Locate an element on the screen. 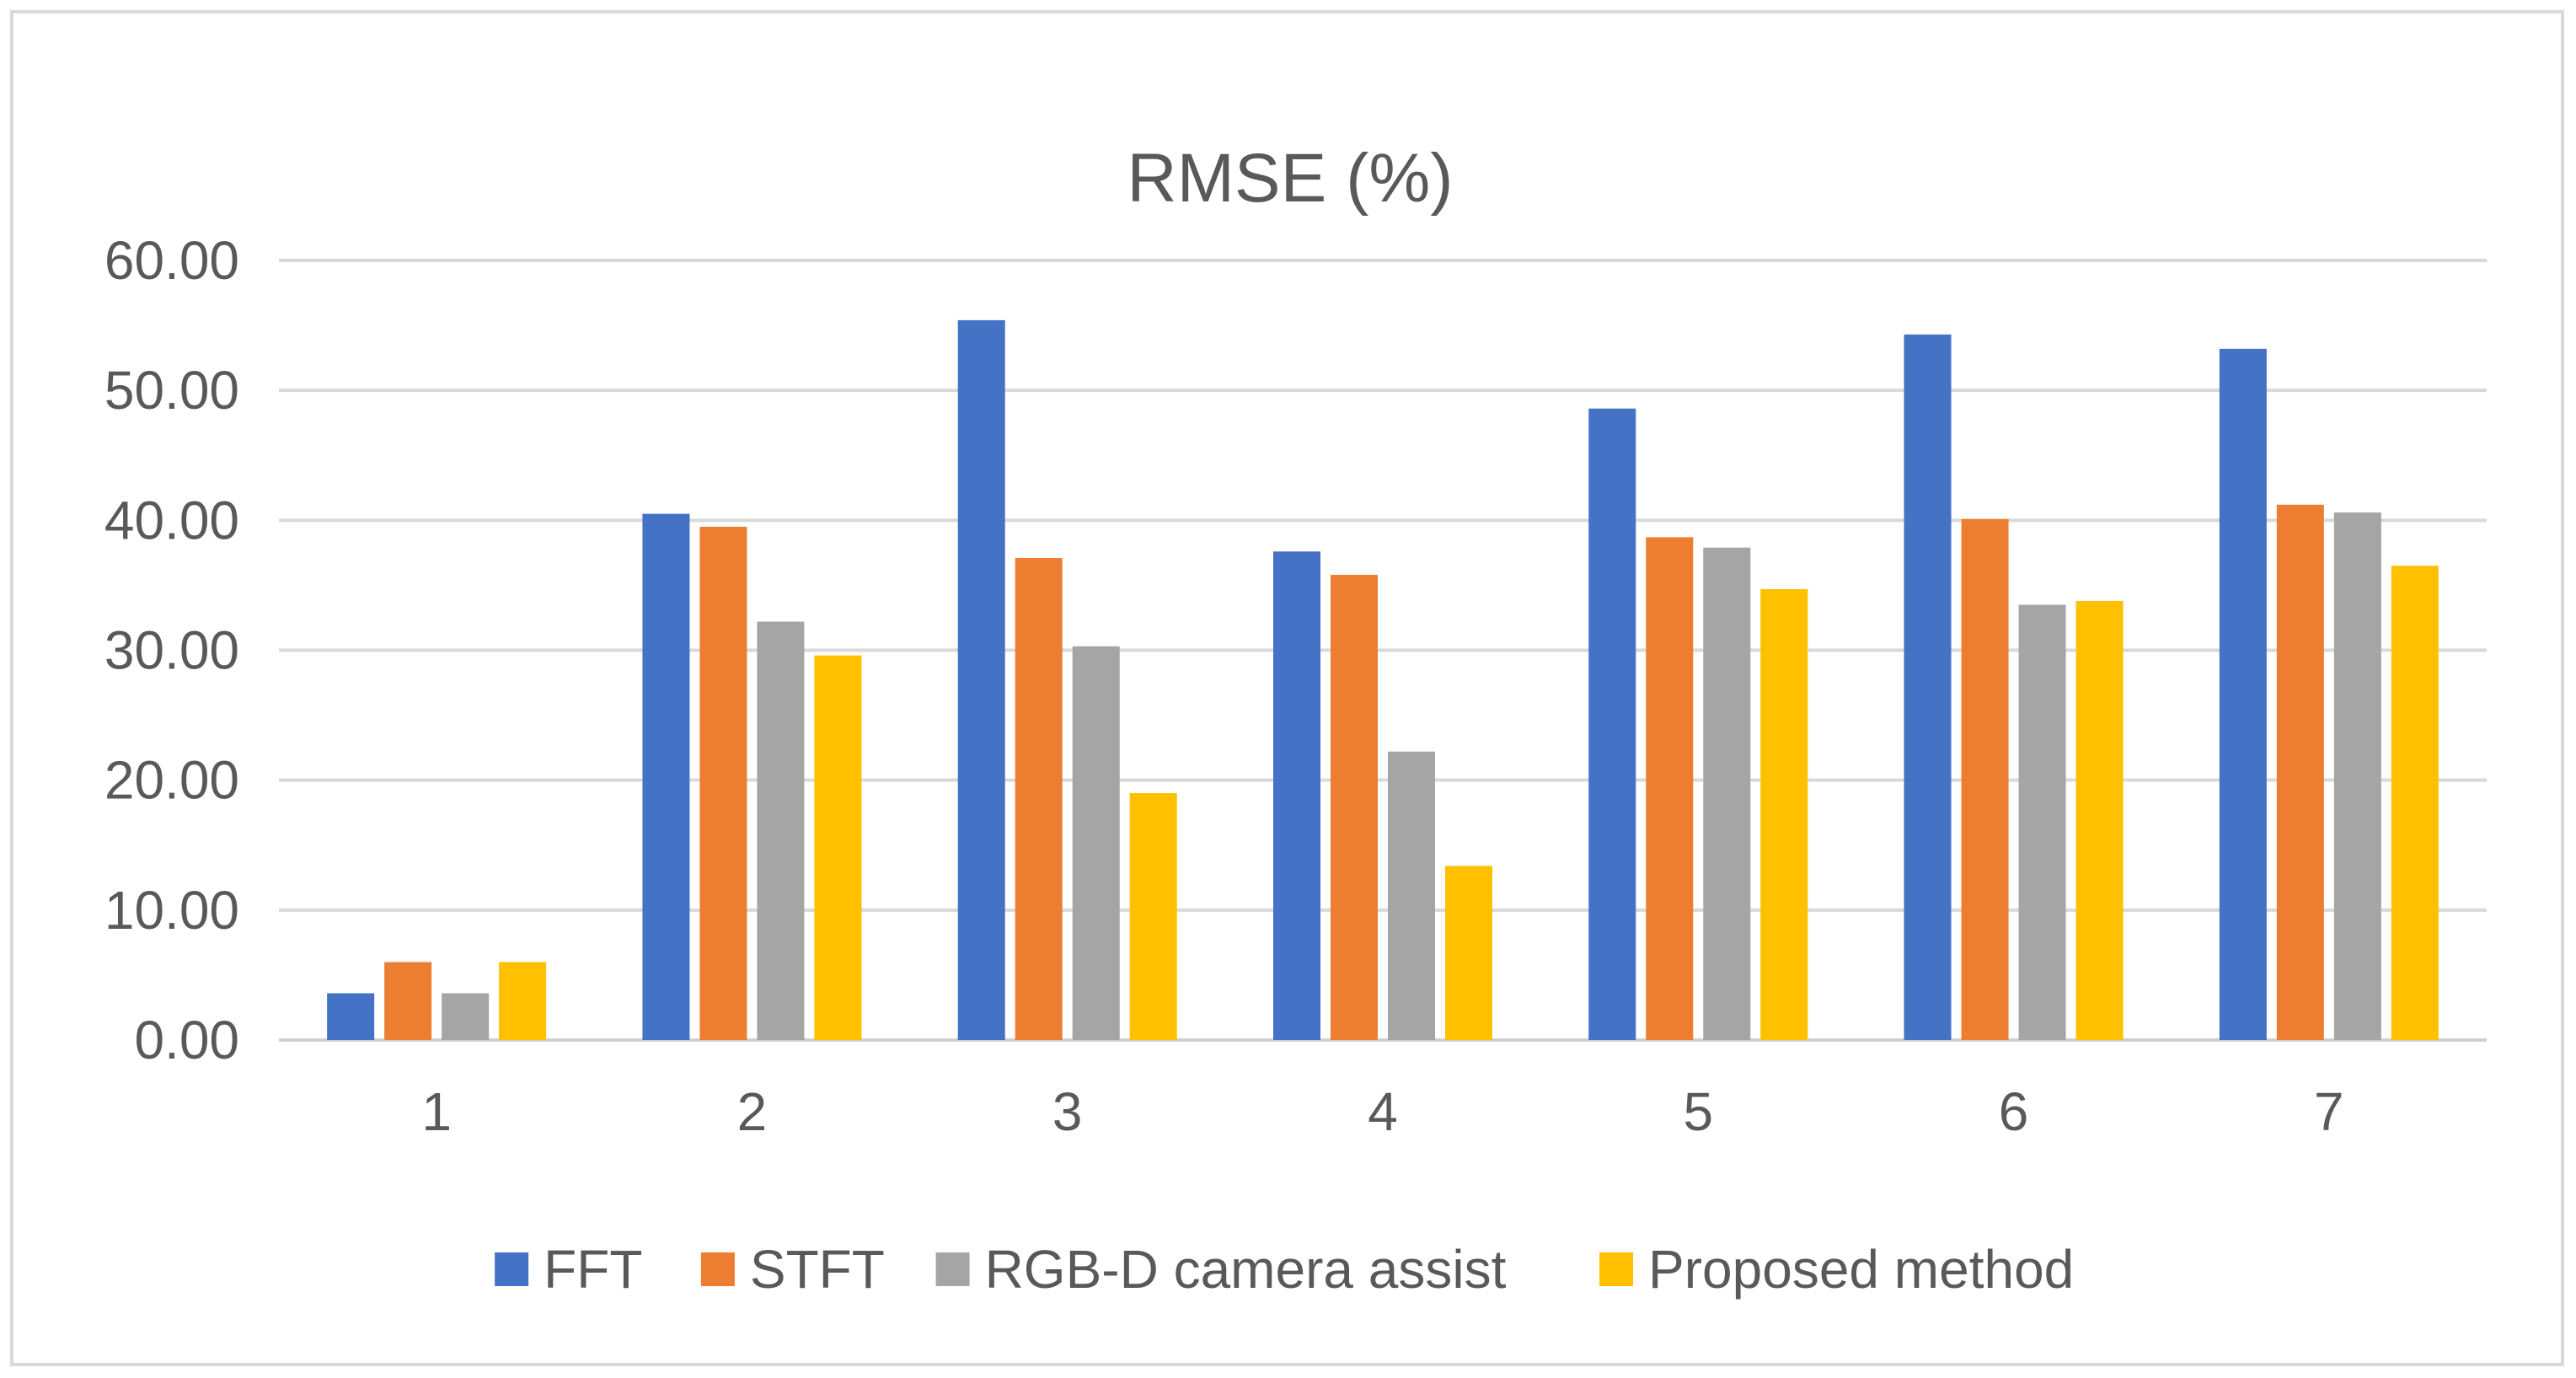 The image size is (2576, 1378). y-axis-ticks: 0.00 10.00 20.00 30.00 40.00 50.00 60.00 is located at coordinates (172, 650).